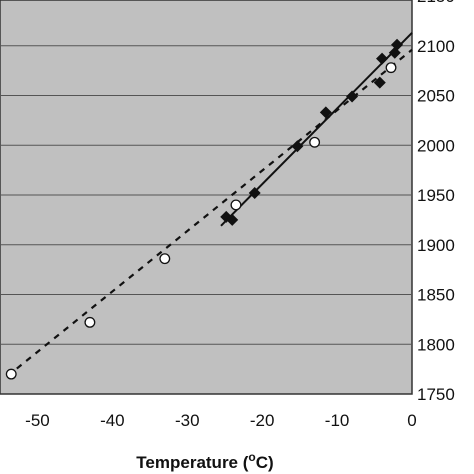 Image resolution: width=474 pixels, height=474 pixels. I want to click on x-tick-label: -10, so click(337, 420).